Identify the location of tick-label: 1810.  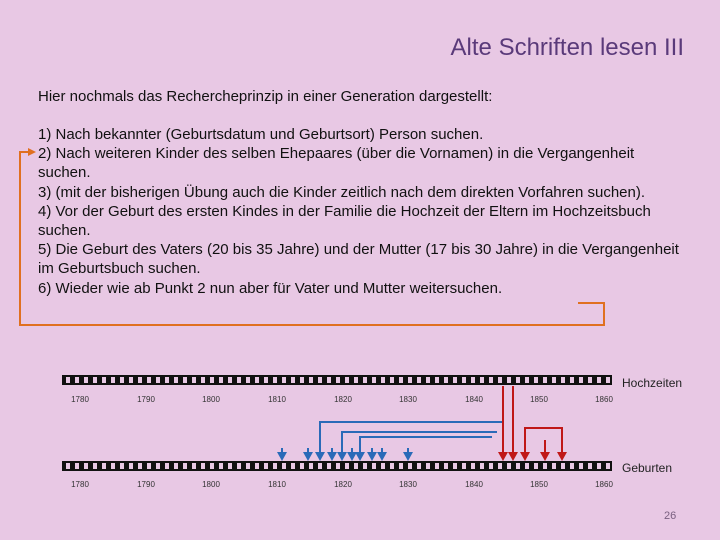
(277, 399).